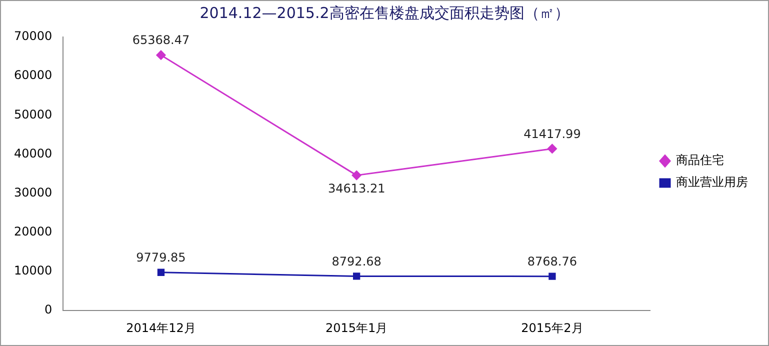  What do you see at coordinates (33, 153) in the screenshot?
I see `y-tick-label: 40000` at bounding box center [33, 153].